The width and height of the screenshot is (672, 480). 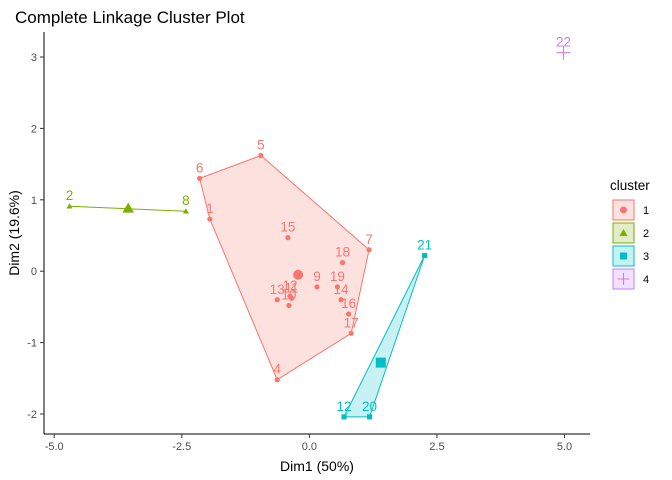 What do you see at coordinates (646, 234) in the screenshot?
I see `legend-label: 2` at bounding box center [646, 234].